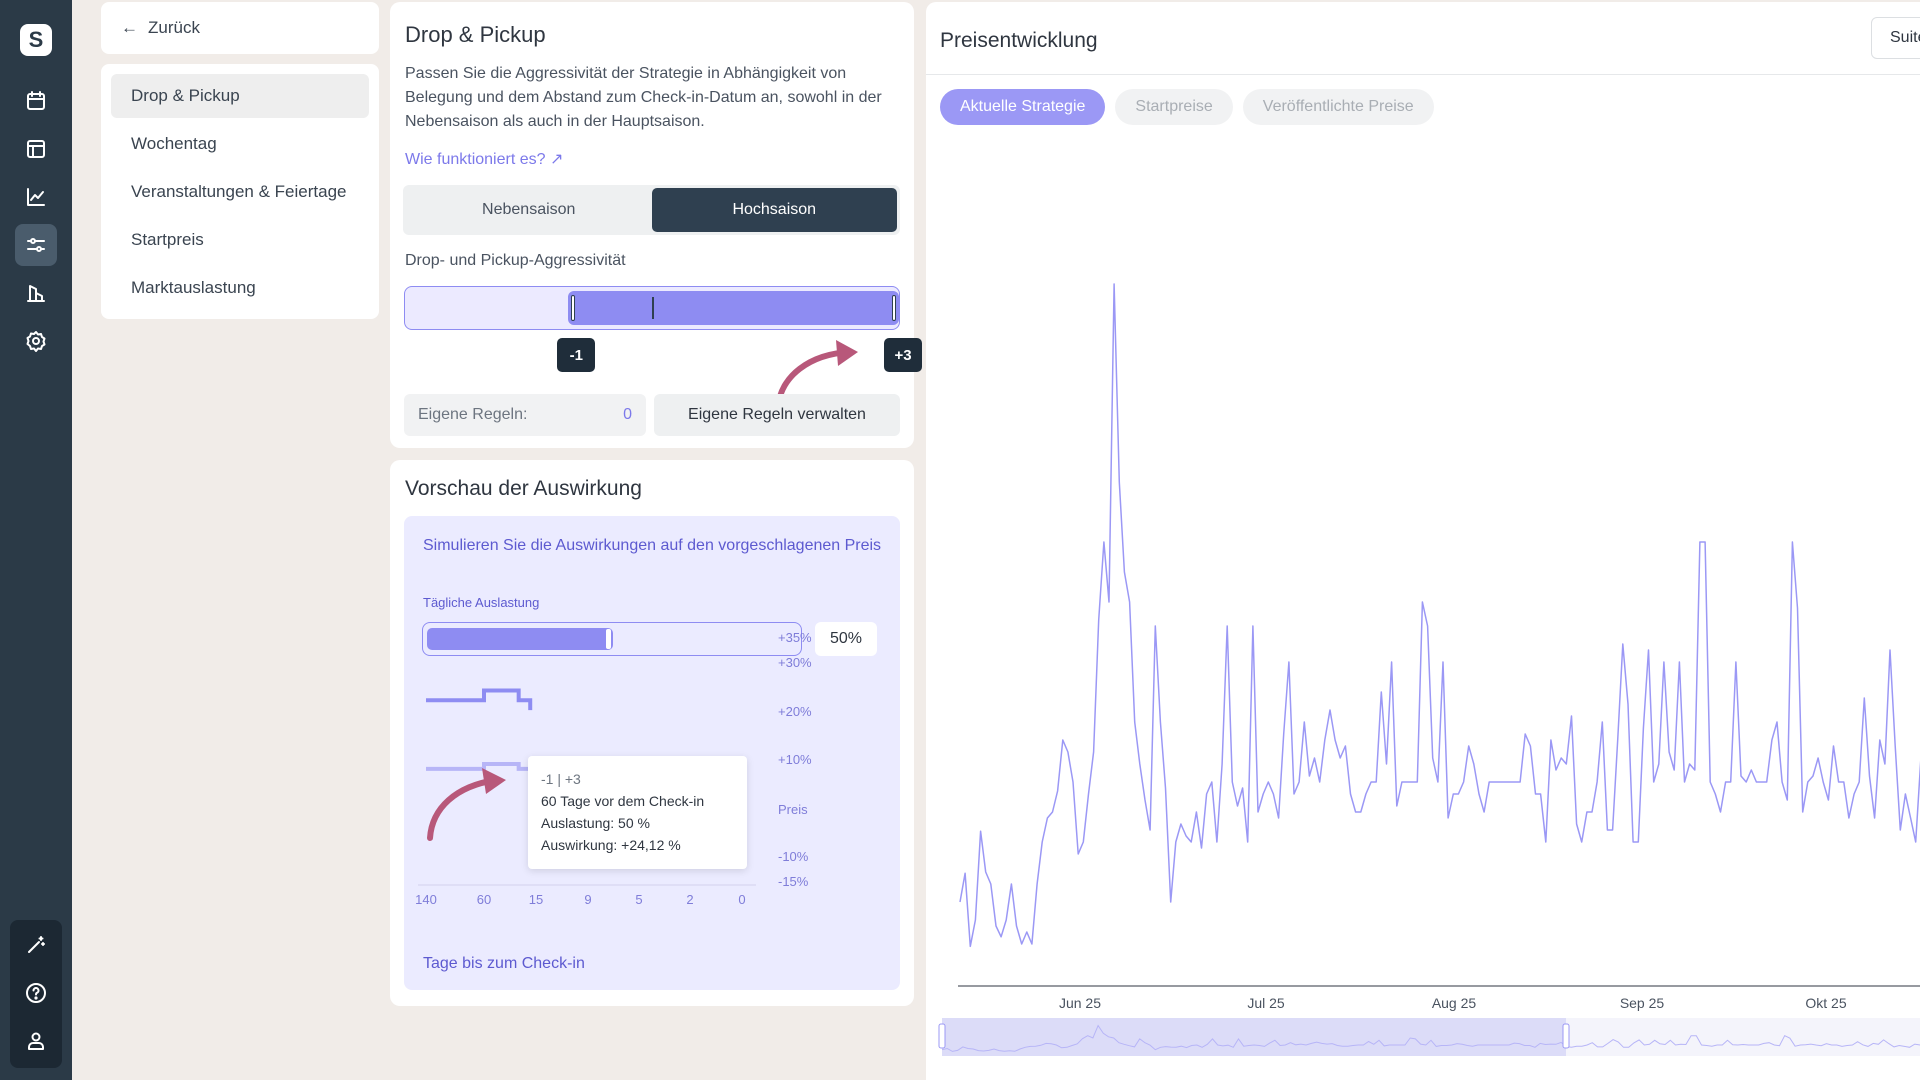 This screenshot has height=1080, width=1920. I want to click on calendar-icon, so click(36, 101).